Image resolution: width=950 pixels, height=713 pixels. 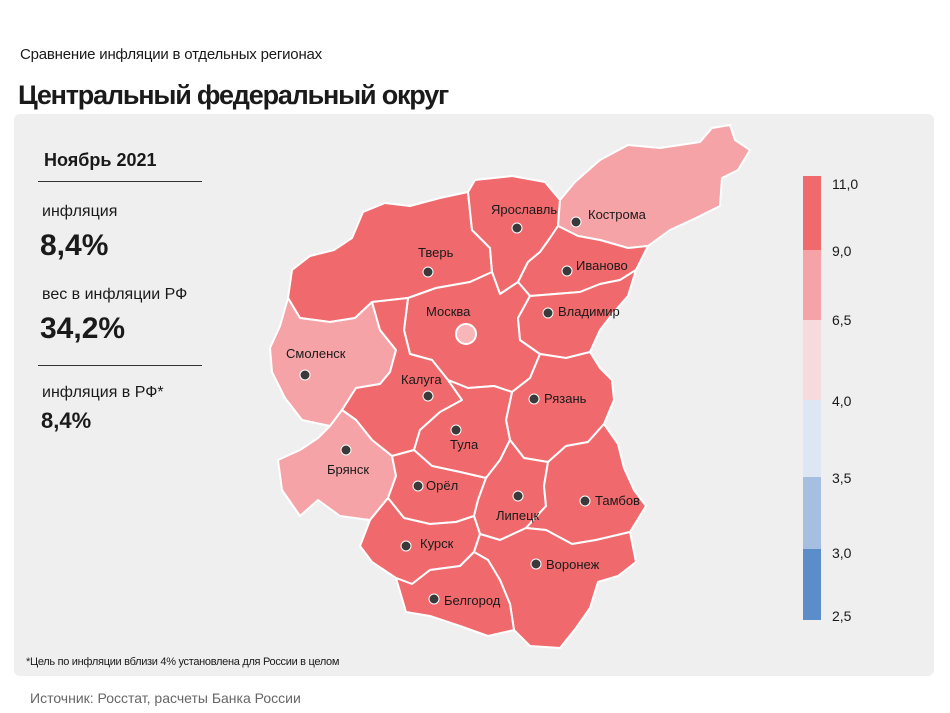 What do you see at coordinates (437, 543) in the screenshot?
I see `city-label: Курск` at bounding box center [437, 543].